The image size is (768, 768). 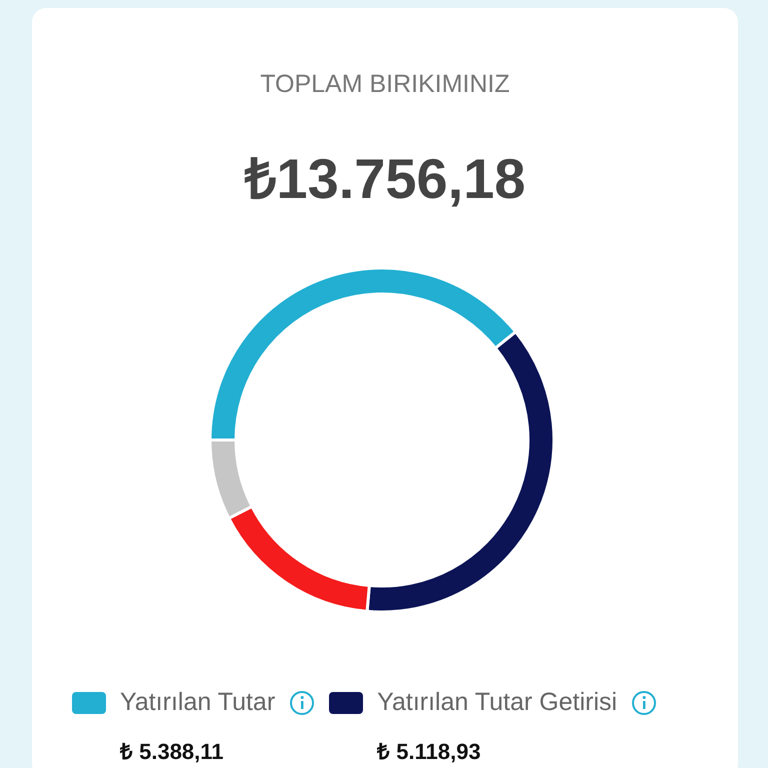 What do you see at coordinates (385, 84) in the screenshot?
I see `chart-title: TOPLAM BIRIKIMINIZ` at bounding box center [385, 84].